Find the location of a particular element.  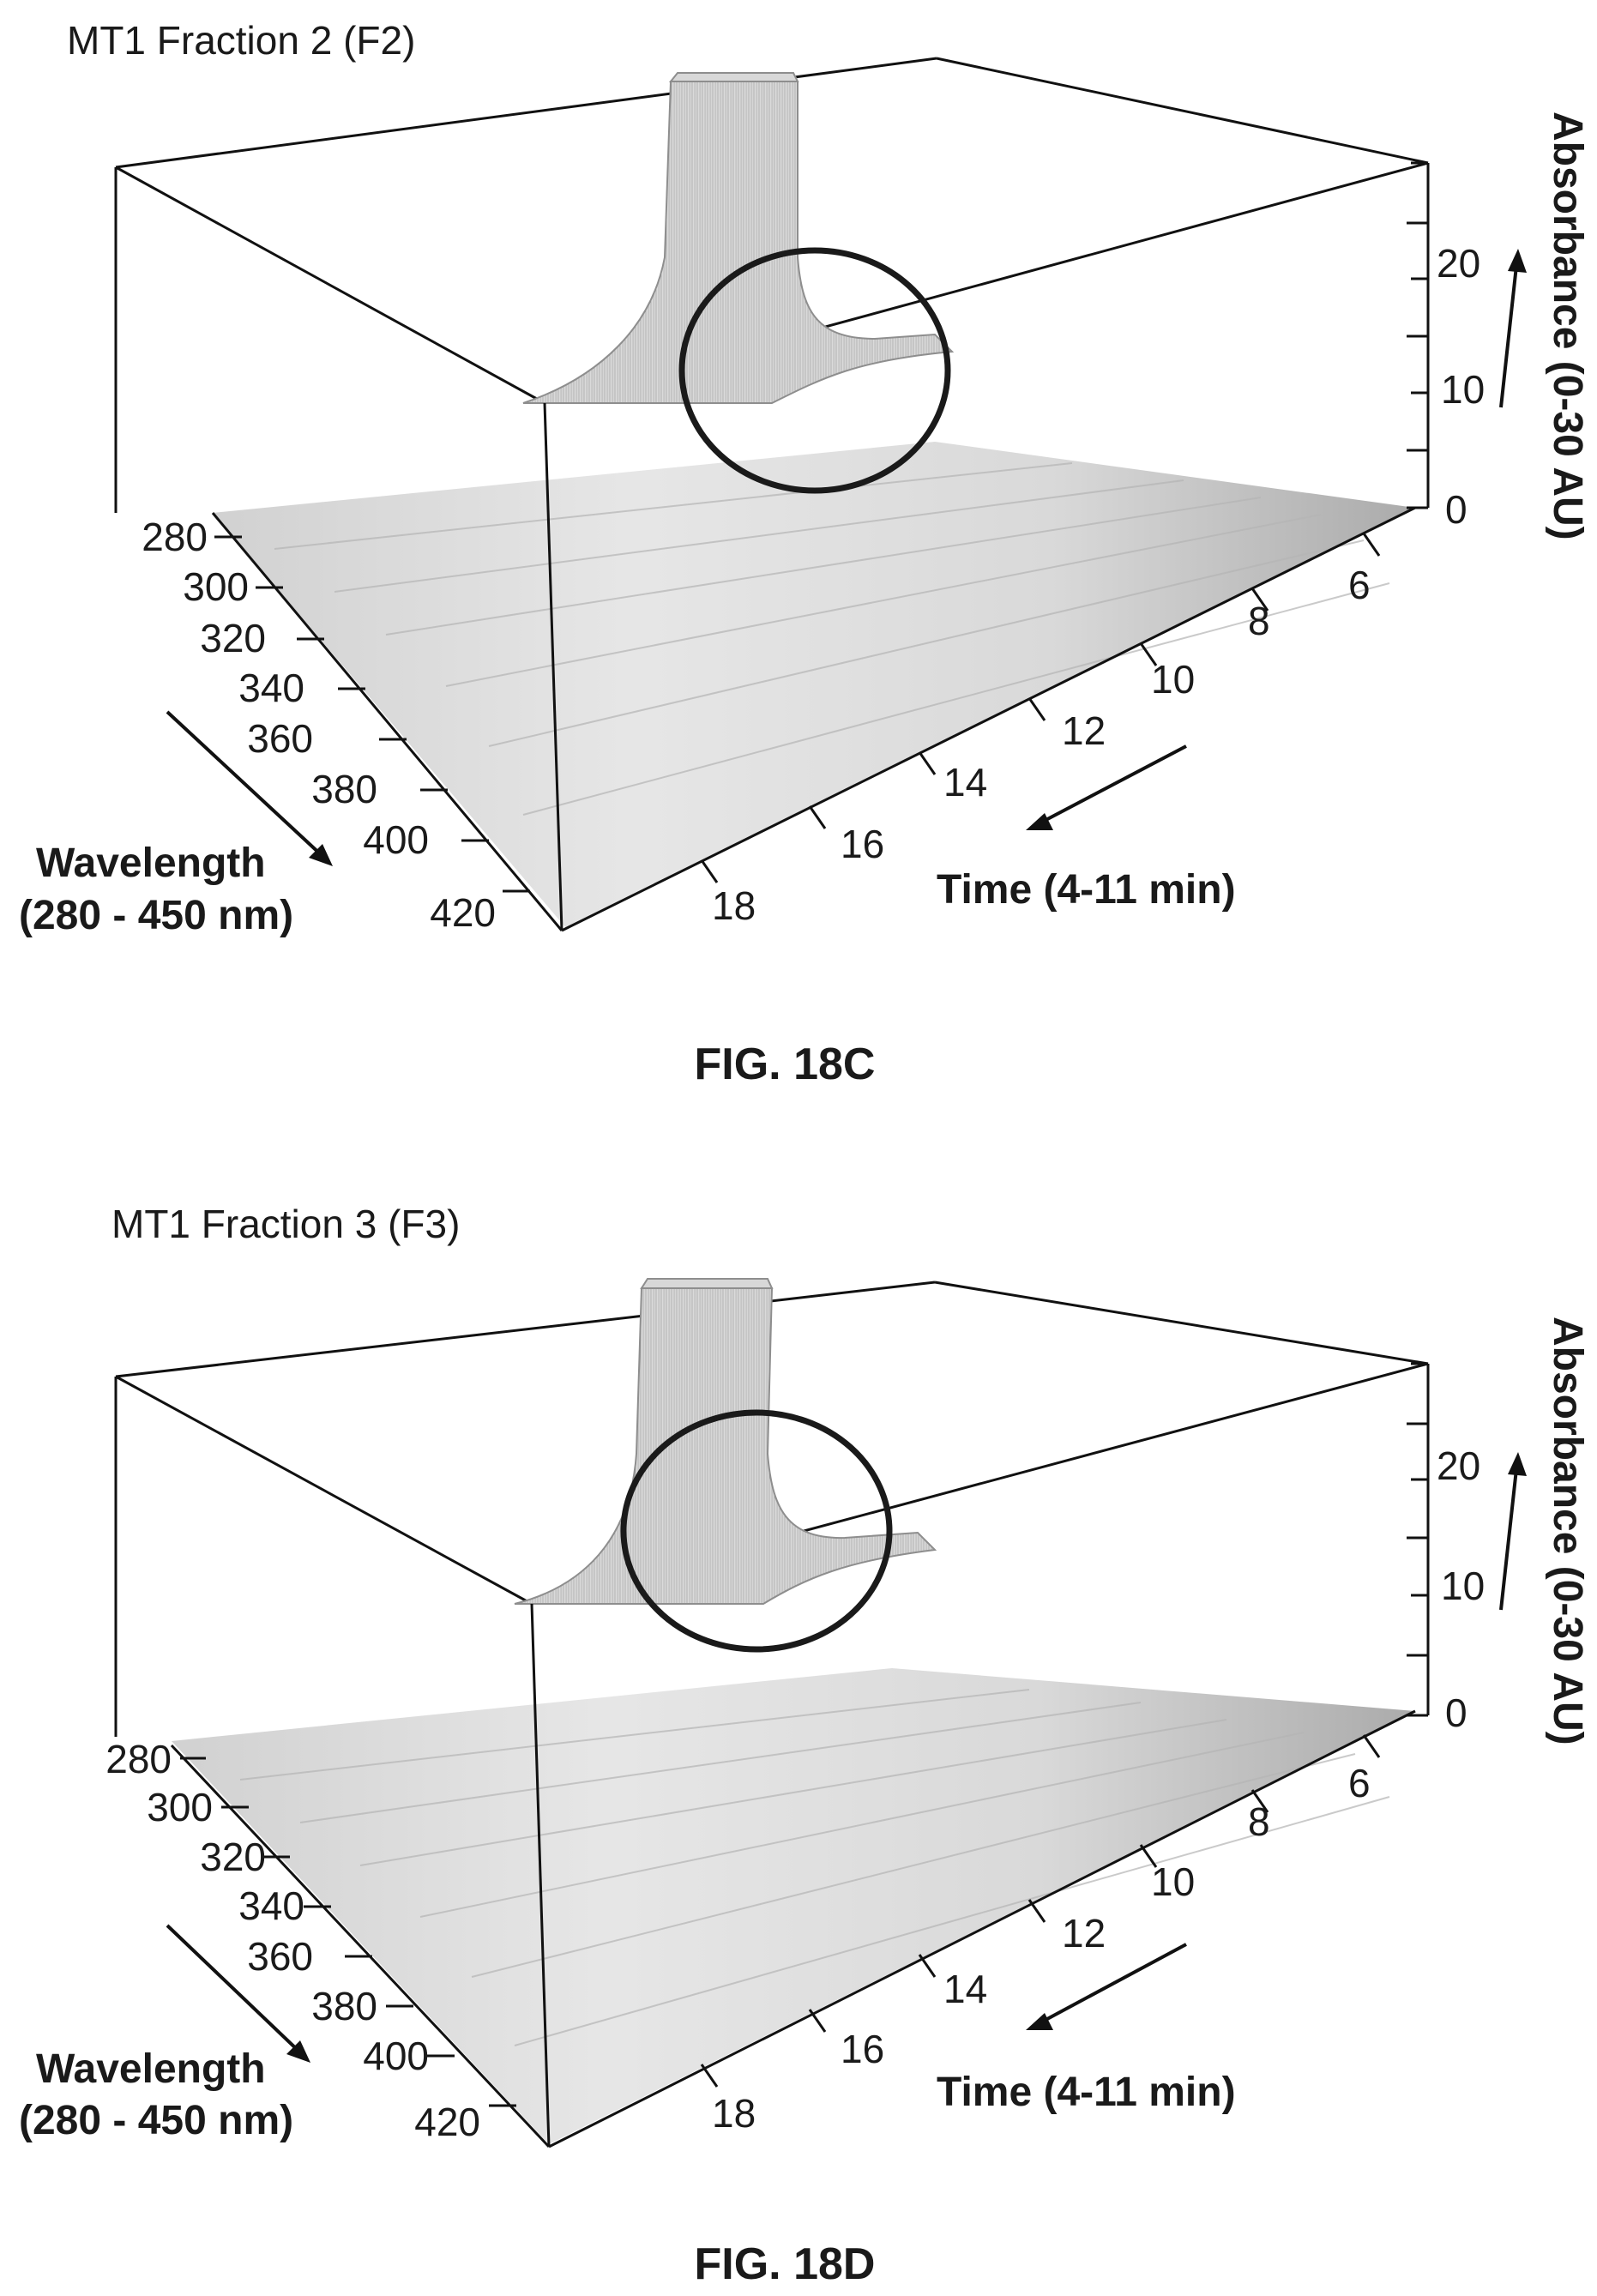

chart-title: MT1 Fraction 3 (F3) is located at coordinates (285, 1224).